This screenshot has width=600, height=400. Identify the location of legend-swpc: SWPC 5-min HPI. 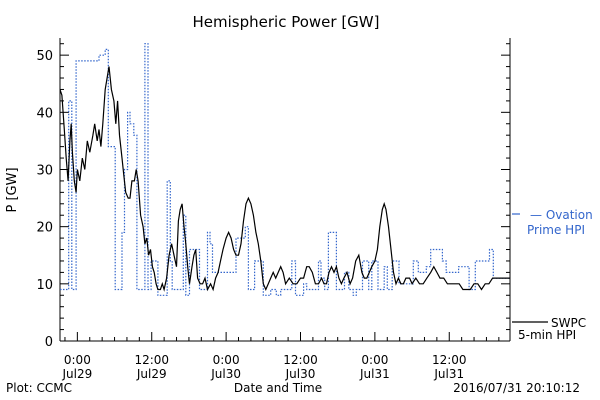
(549, 329).